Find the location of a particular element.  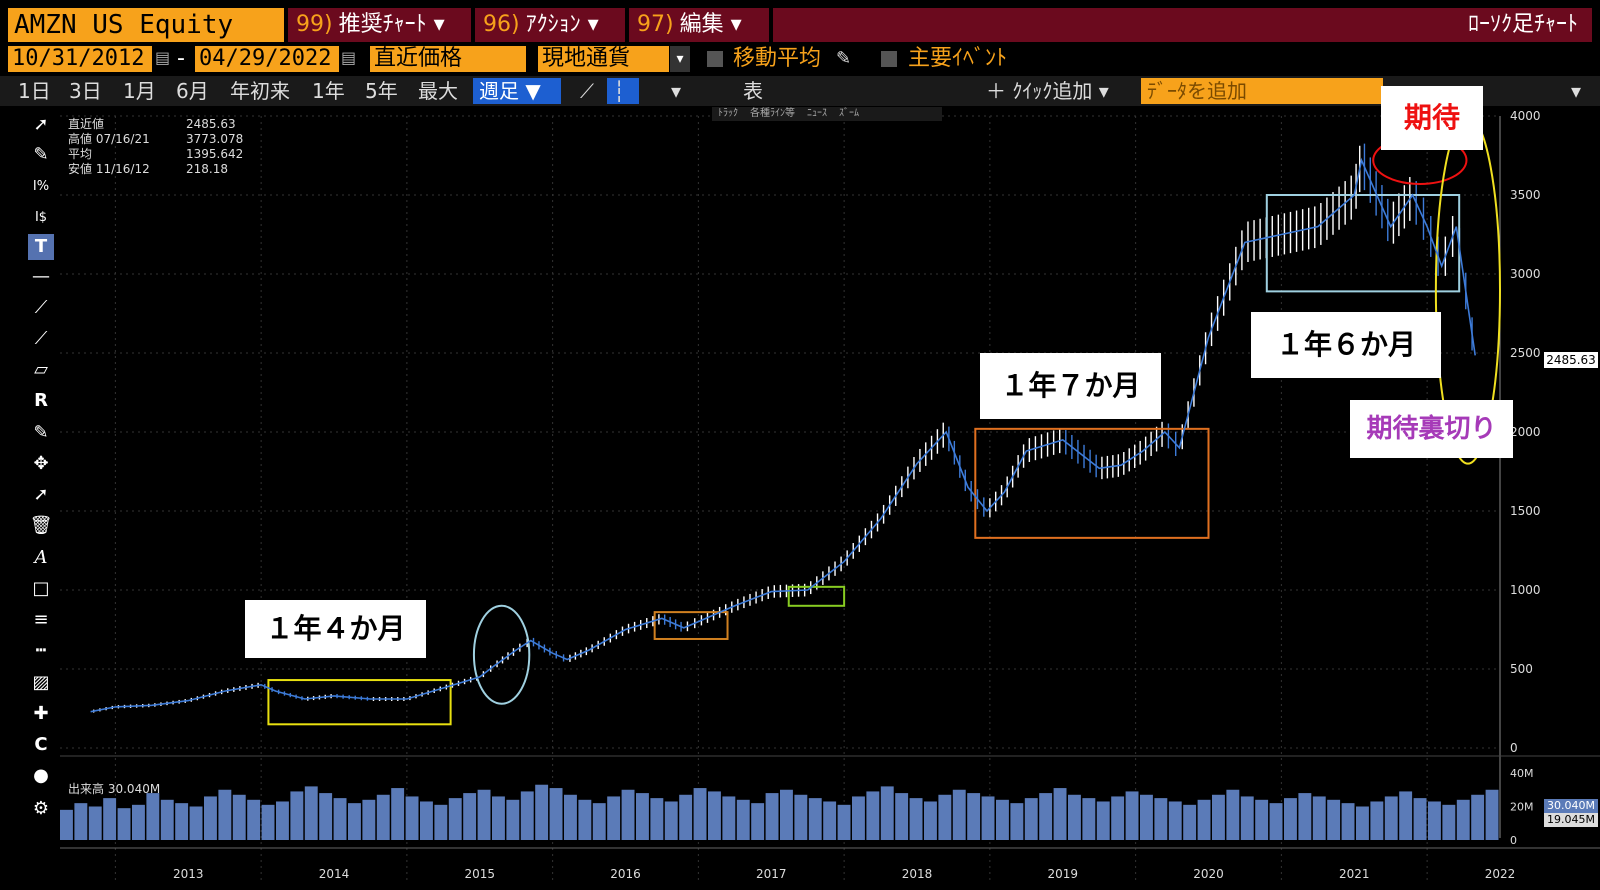

dollar-icon: I$ is located at coordinates (41, 217).